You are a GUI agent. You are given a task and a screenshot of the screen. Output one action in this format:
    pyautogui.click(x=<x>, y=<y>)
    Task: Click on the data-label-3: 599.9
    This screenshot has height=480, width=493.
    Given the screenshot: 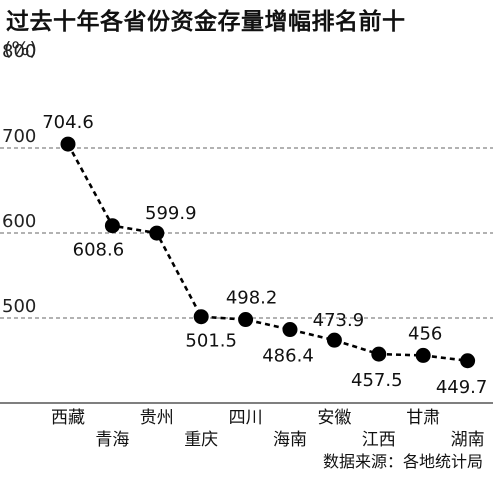 What is the action you would take?
    pyautogui.click(x=171, y=213)
    